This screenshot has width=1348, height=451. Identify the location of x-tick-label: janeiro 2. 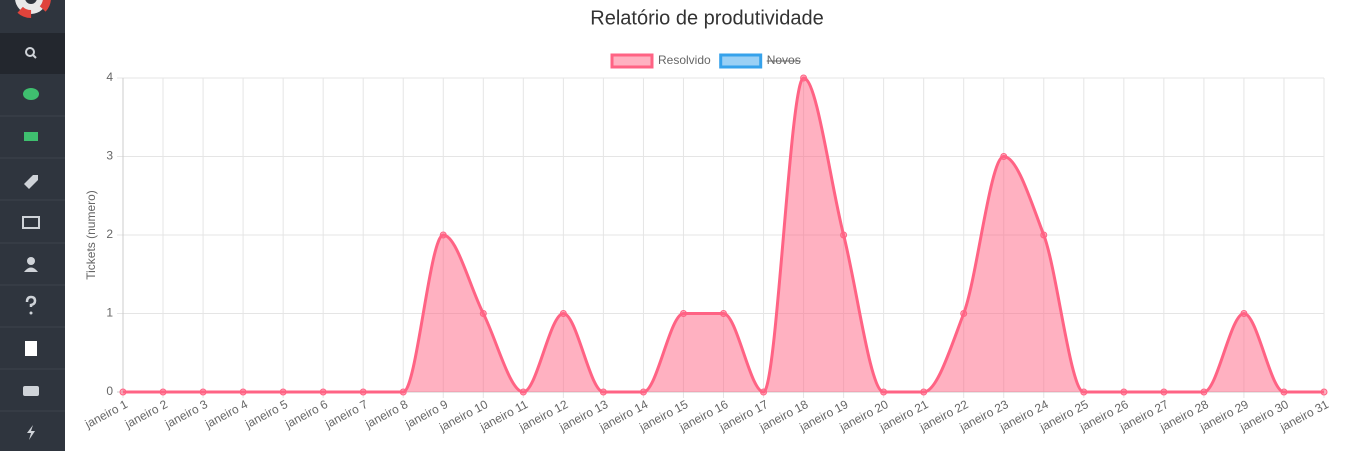
(146, 414).